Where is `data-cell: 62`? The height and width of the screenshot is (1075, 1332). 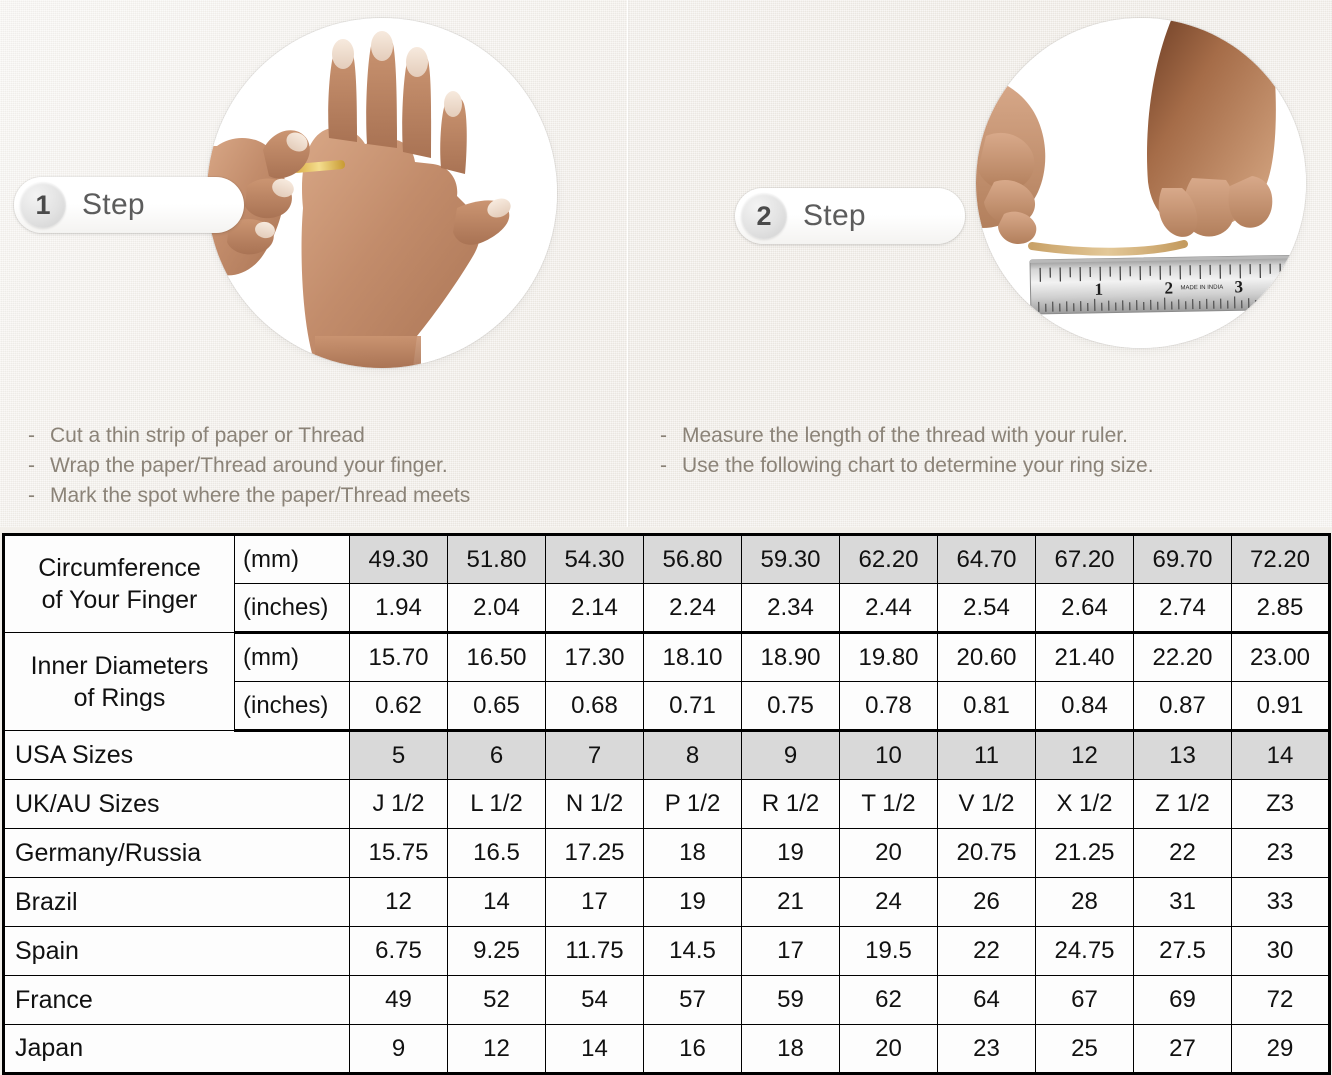 data-cell: 62 is located at coordinates (888, 1000).